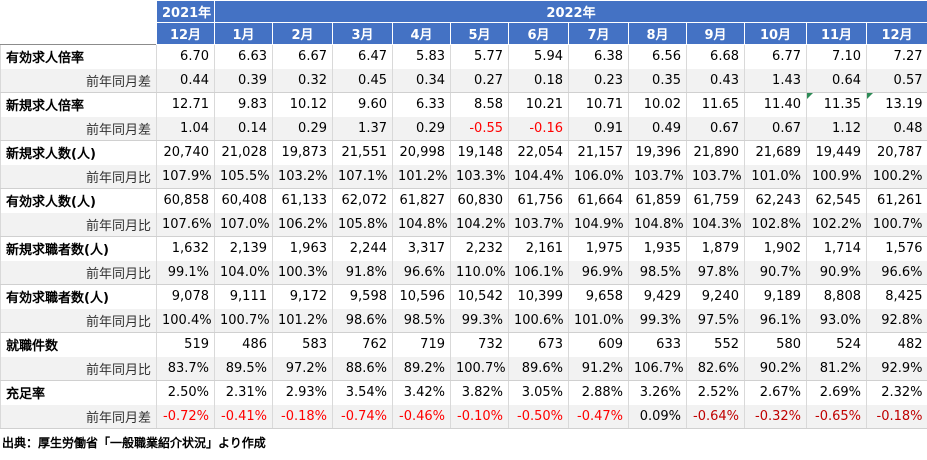  Describe the element at coordinates (775, 392) in the screenshot. I see `value-cell: 2.67%` at that location.